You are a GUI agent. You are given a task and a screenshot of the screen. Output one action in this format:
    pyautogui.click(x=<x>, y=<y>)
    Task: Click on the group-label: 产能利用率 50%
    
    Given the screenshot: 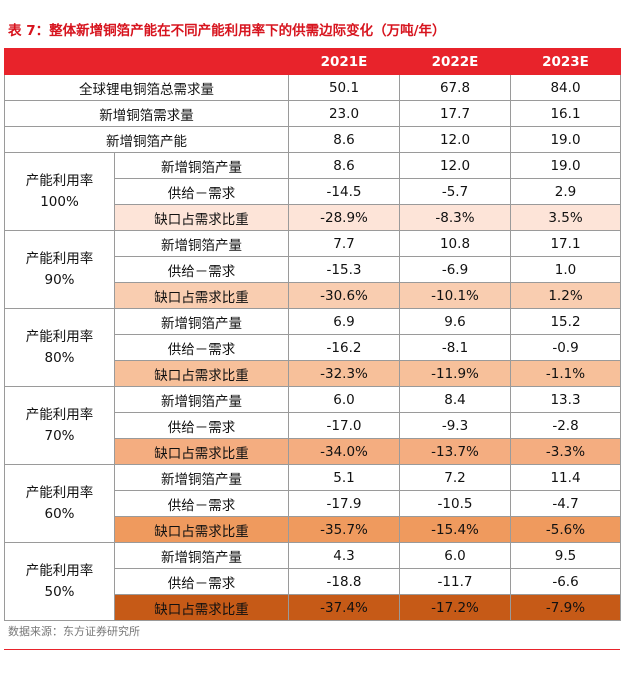 What is the action you would take?
    pyautogui.click(x=59, y=581)
    